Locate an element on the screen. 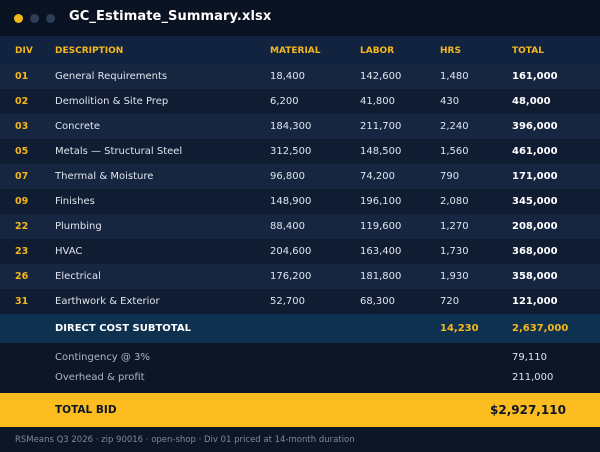 This screenshot has width=600, height=452. cell-total: 208,000 is located at coordinates (535, 226).